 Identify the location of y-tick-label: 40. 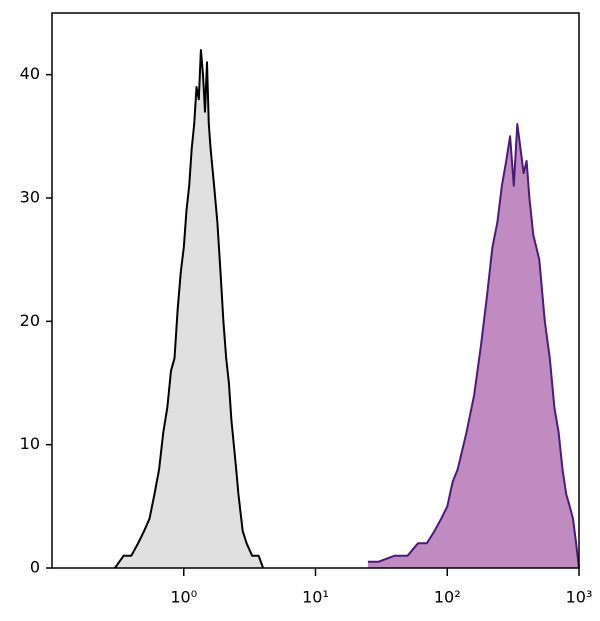
(30, 73).